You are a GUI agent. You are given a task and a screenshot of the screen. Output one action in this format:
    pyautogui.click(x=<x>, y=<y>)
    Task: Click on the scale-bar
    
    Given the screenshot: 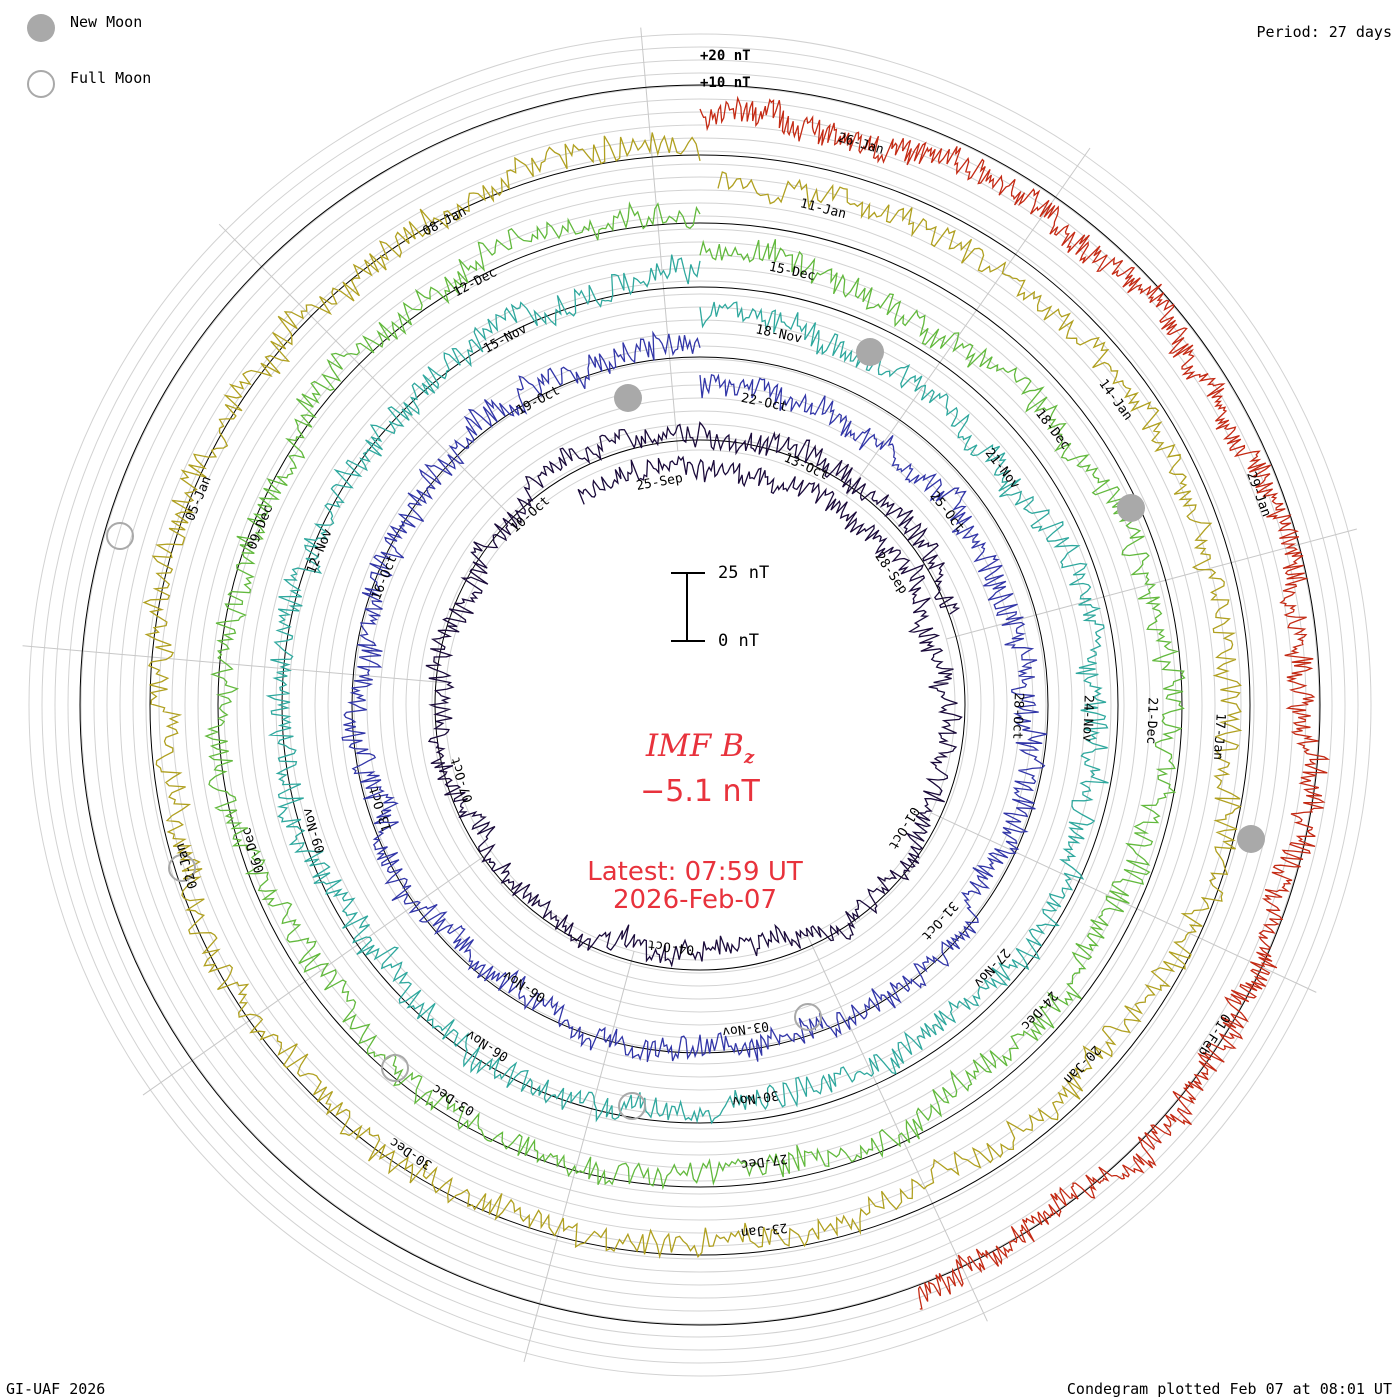 What is the action you would take?
    pyautogui.click(x=688, y=607)
    